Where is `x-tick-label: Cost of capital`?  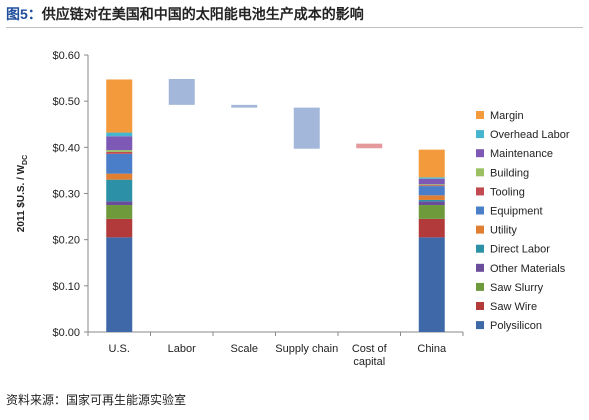 x-tick-label: Cost of capital is located at coordinates (370, 355).